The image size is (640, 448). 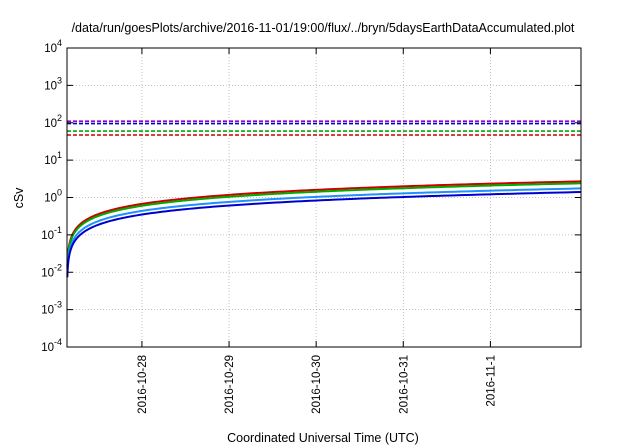 I want to click on y-tick-label: 10⁰, so click(x=53, y=196).